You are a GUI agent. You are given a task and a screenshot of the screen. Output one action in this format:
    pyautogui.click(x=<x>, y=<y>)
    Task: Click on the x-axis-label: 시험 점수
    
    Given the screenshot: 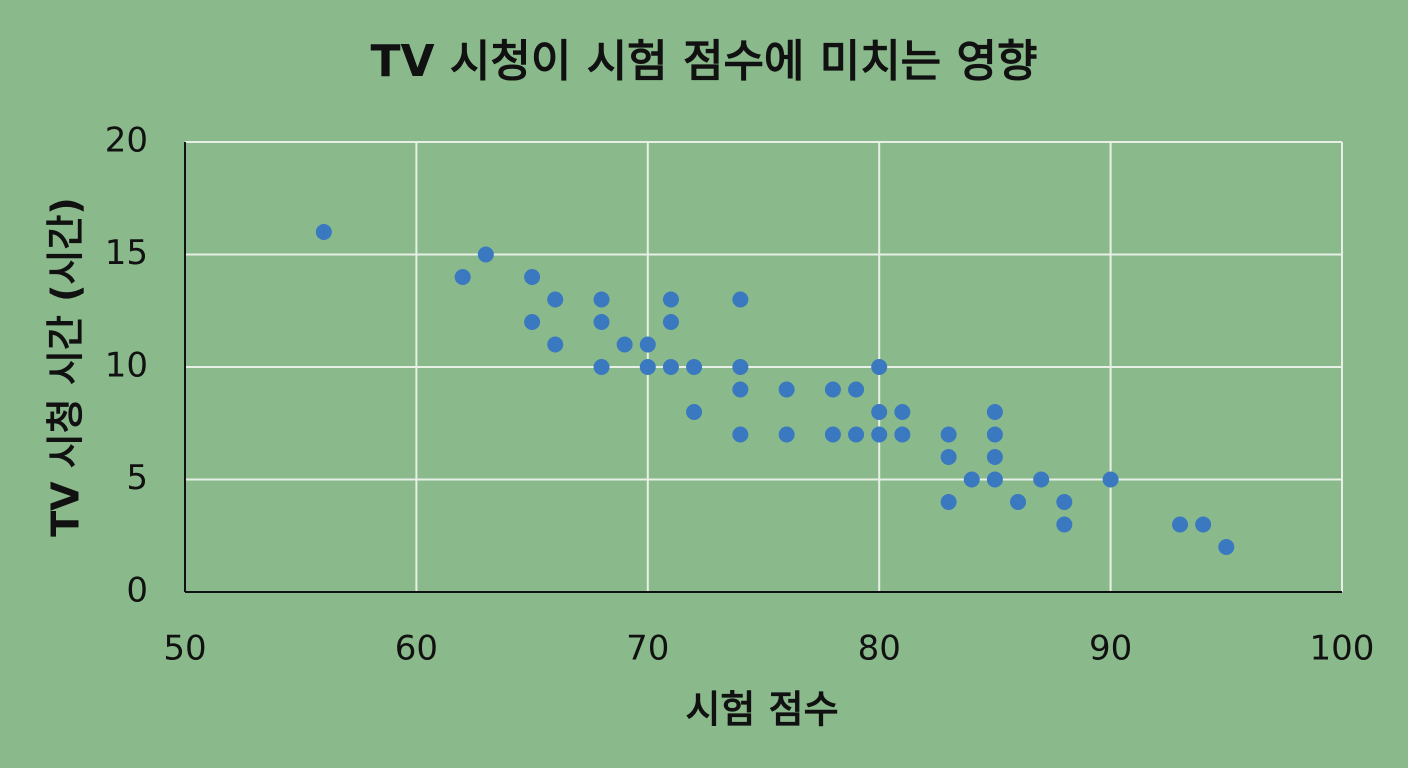 What is the action you would take?
    pyautogui.click(x=761, y=710)
    